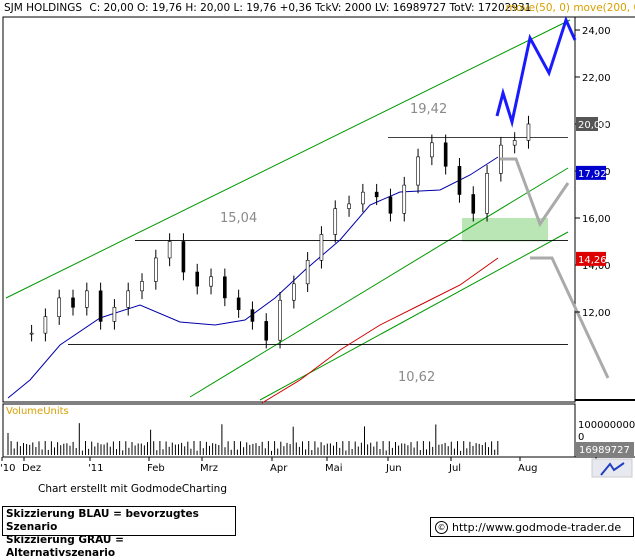  What do you see at coordinates (37, 411) in the screenshot?
I see `volume-label: VolumeUnits` at bounding box center [37, 411].